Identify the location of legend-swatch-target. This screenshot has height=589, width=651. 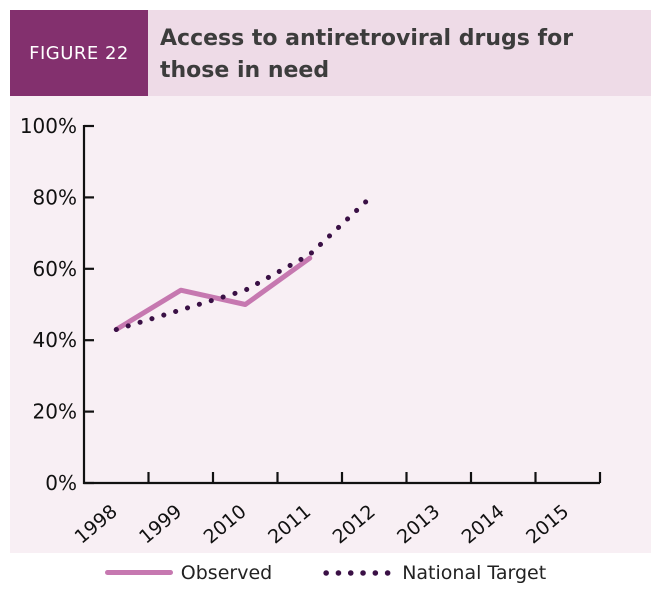
(357, 572).